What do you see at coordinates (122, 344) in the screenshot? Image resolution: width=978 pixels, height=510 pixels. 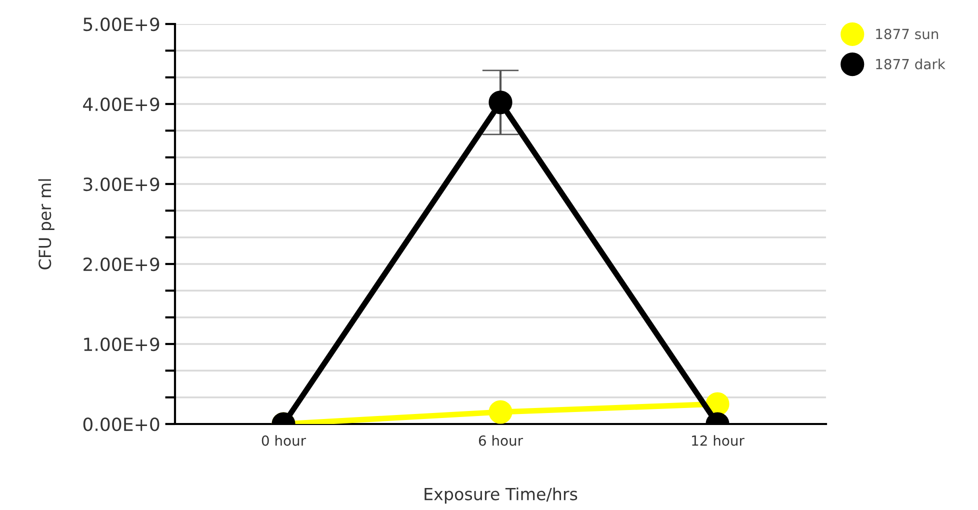 I see `y-tick-label: 1.00E+9` at bounding box center [122, 344].